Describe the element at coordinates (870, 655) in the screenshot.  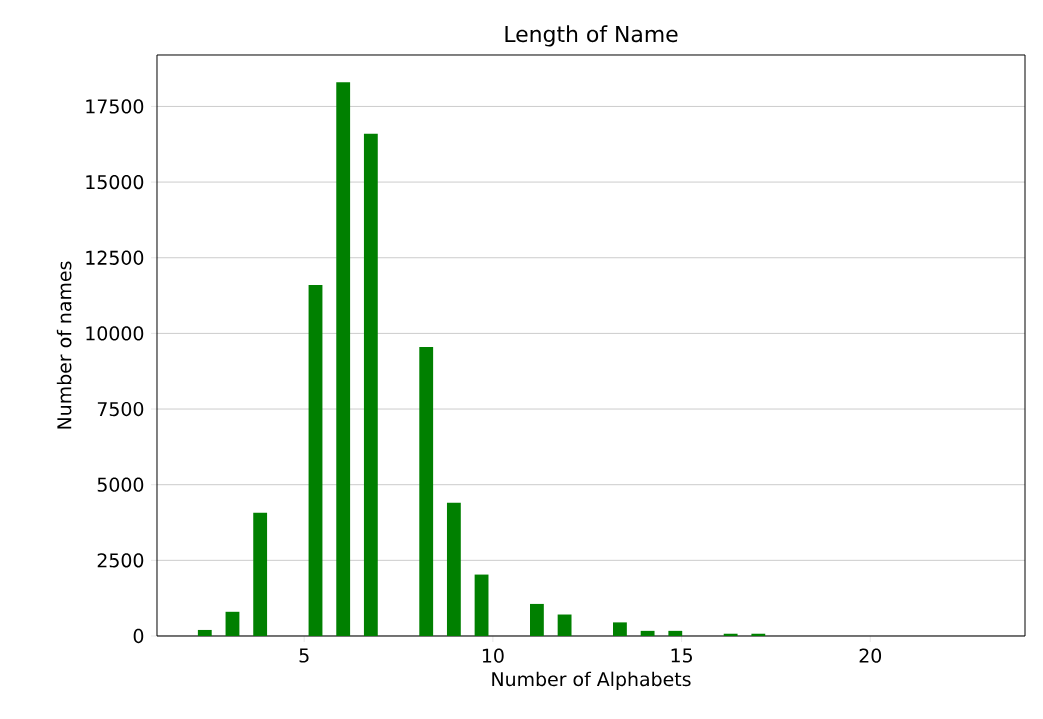
I see `x-tick-label: 20` at that location.